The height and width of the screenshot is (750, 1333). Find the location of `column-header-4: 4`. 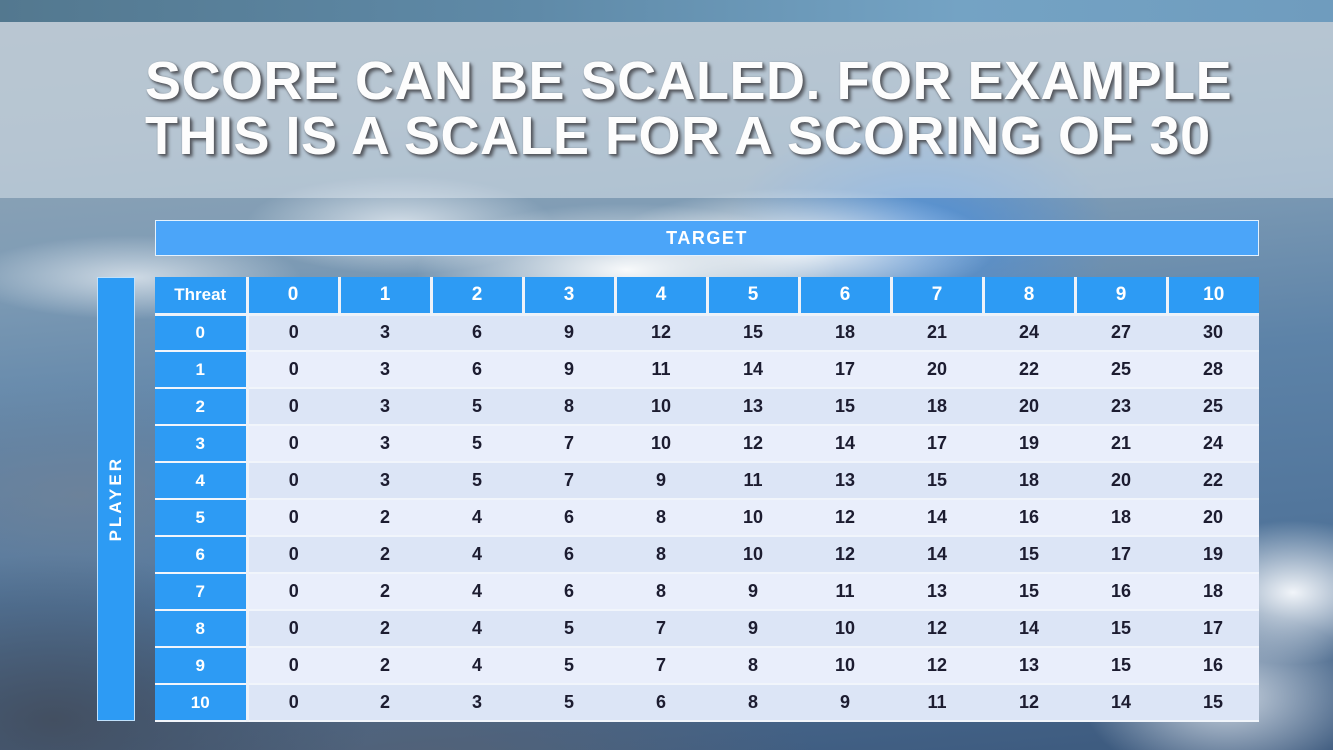

column-header-4: 4 is located at coordinates (662, 296).